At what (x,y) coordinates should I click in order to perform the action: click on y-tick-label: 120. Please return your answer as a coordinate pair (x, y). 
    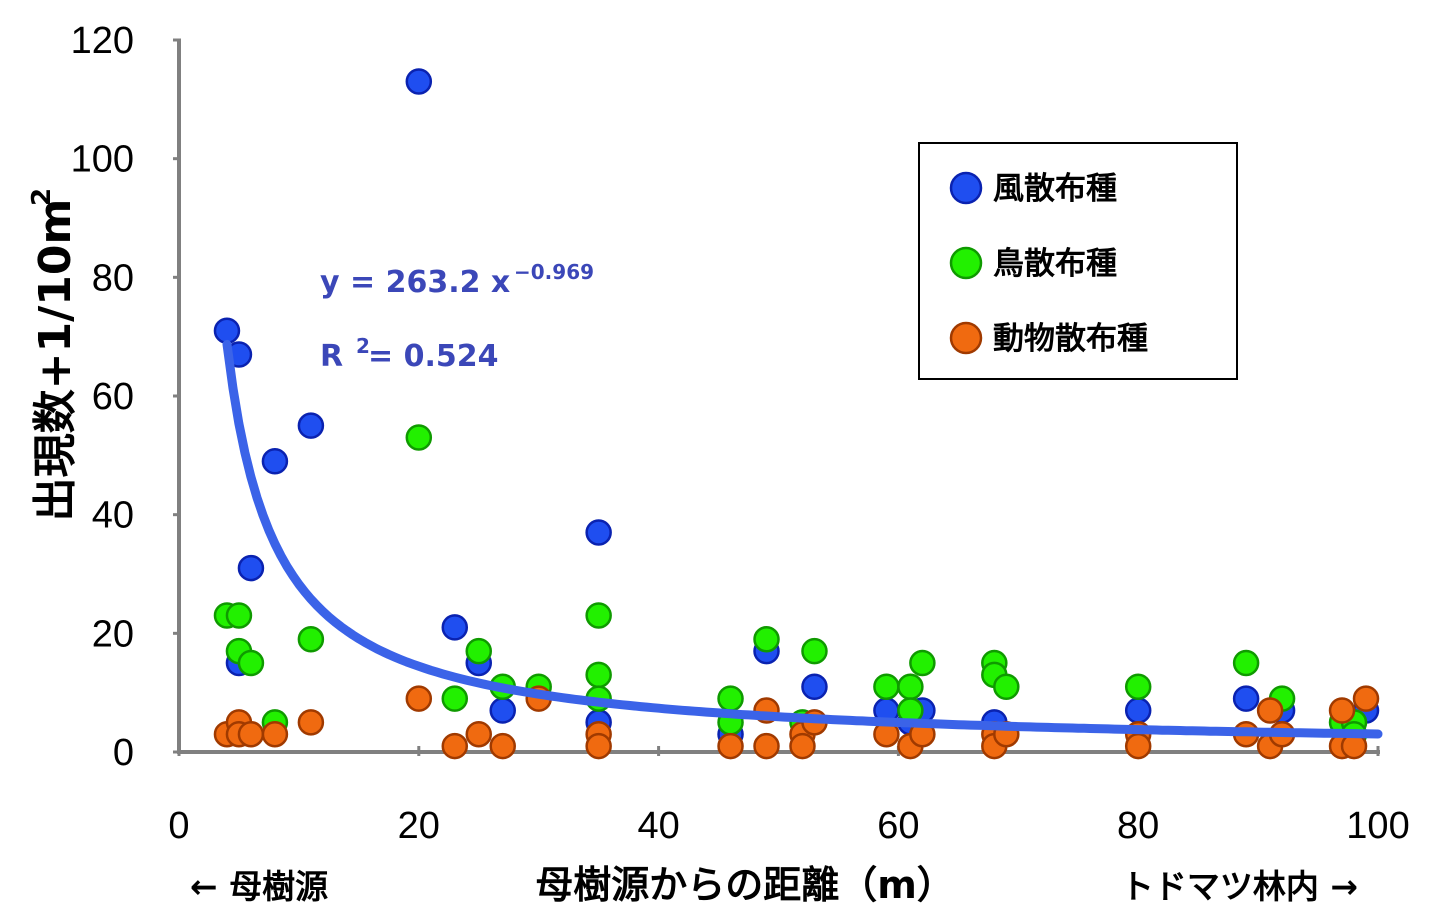
    Looking at the image, I should click on (102, 41).